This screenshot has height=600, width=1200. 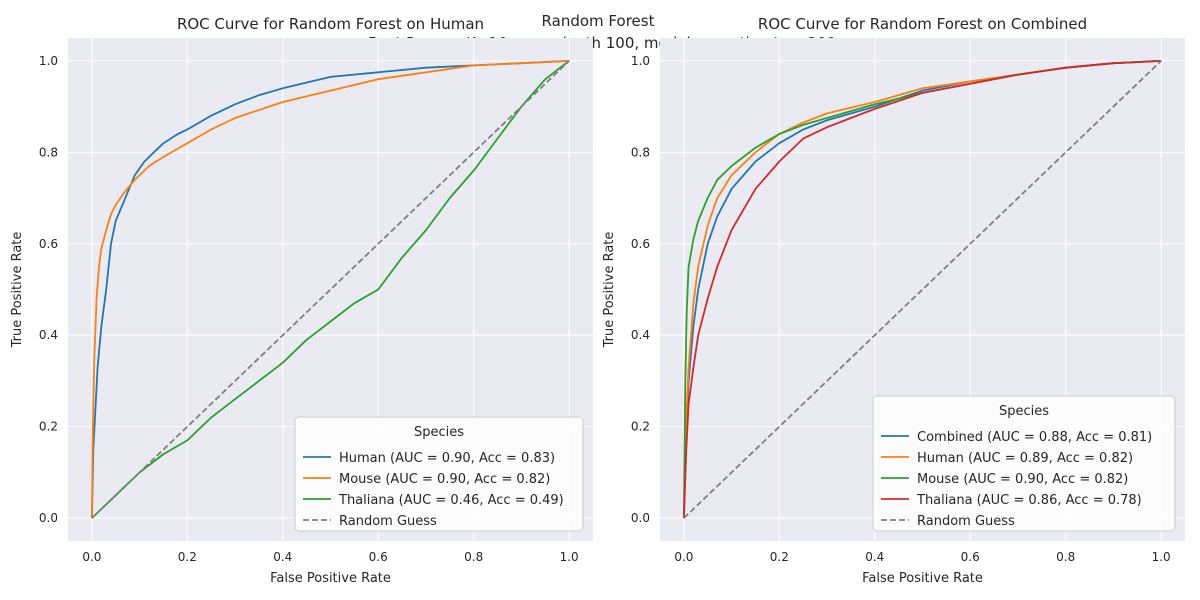 I want to click on legend-entry: Thaliana (AUC = 0.86, Acc = 0.78), so click(x=1029, y=500).